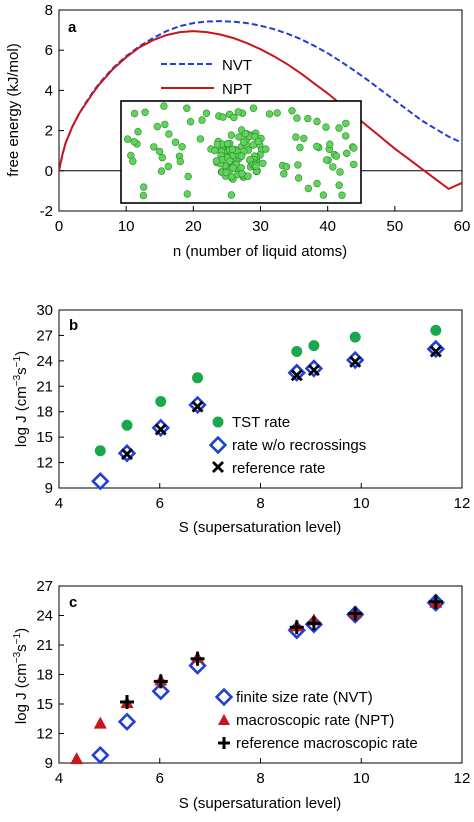 The width and height of the screenshot is (474, 822). What do you see at coordinates (299, 445) in the screenshot?
I see `legend-label-wo-recrossings: rate w/o recrossings` at bounding box center [299, 445].